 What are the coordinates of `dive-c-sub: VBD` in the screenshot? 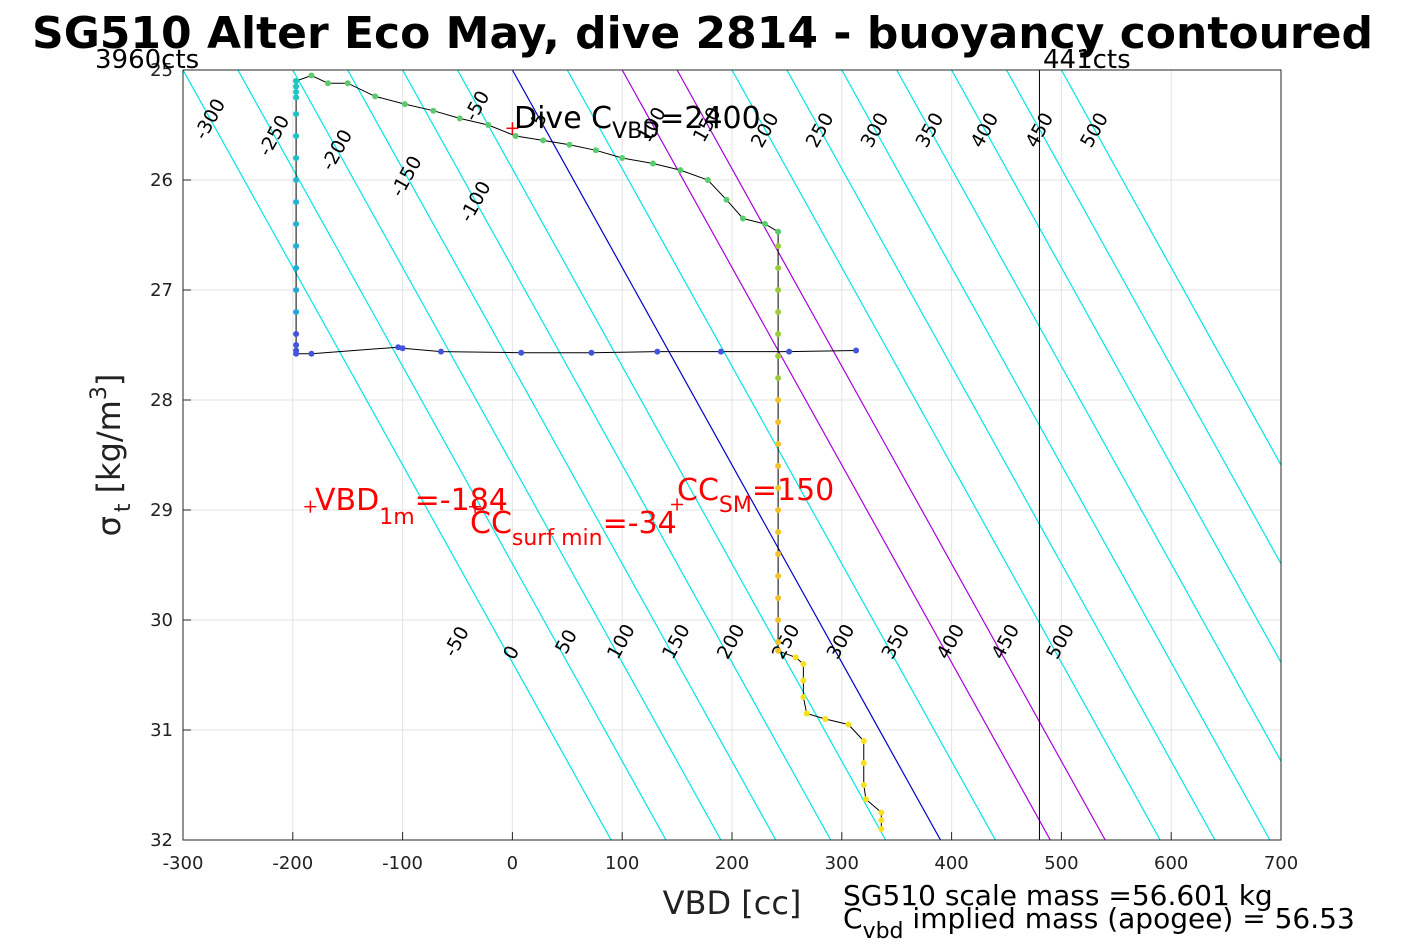 It's located at (635, 131).